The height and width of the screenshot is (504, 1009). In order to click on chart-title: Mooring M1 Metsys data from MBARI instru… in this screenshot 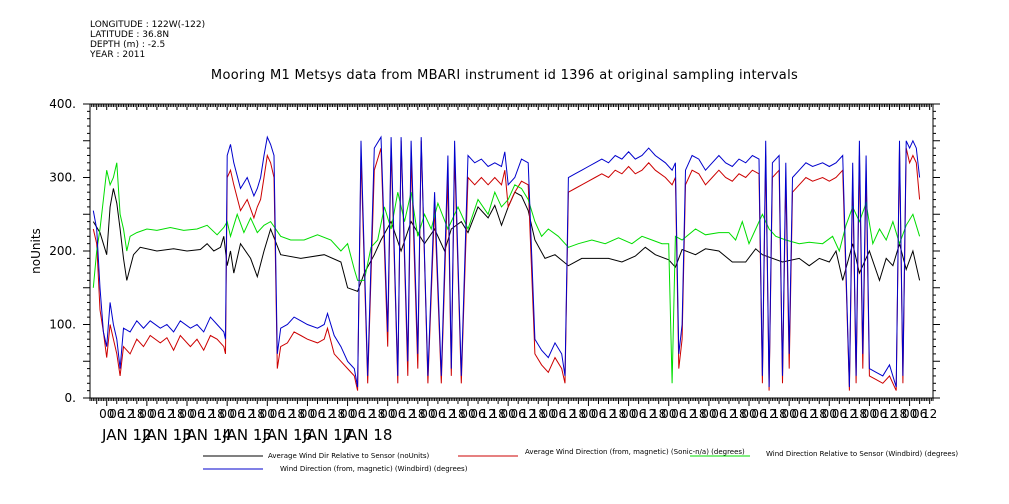, I will do `click(504, 75)`.